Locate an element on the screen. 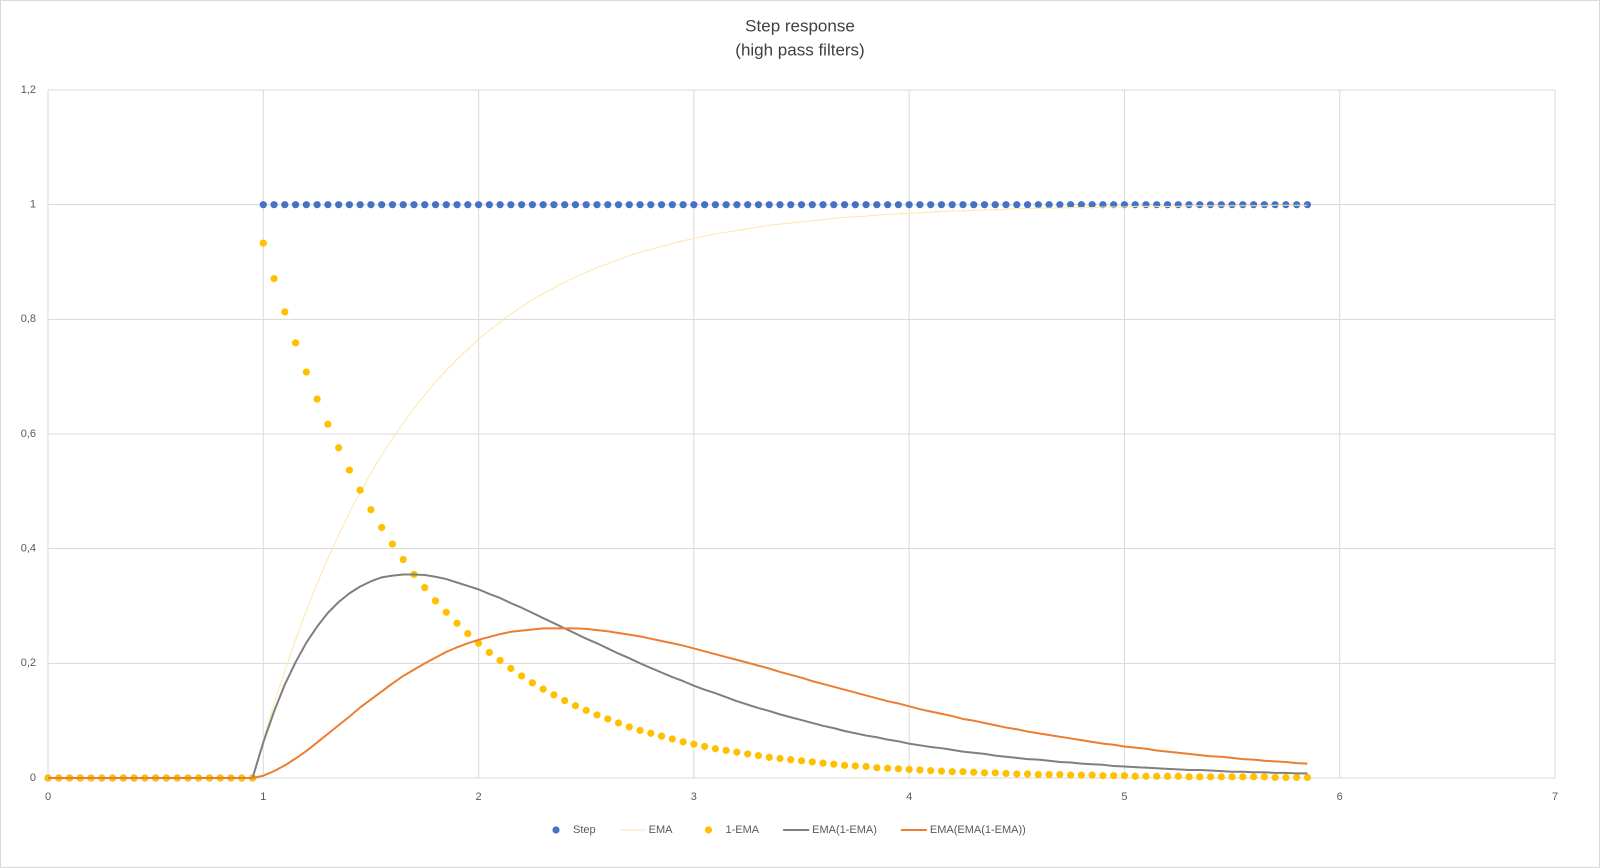 Image resolution: width=1600 pixels, height=868 pixels. x-tick-label: 6 is located at coordinates (1340, 797).